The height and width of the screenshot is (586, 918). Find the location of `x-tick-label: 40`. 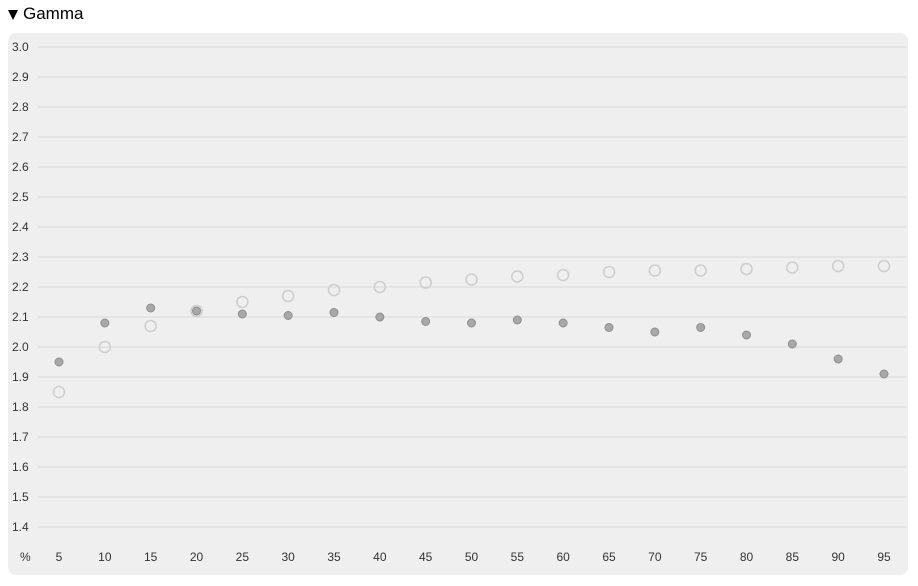

x-tick-label: 40 is located at coordinates (380, 557).